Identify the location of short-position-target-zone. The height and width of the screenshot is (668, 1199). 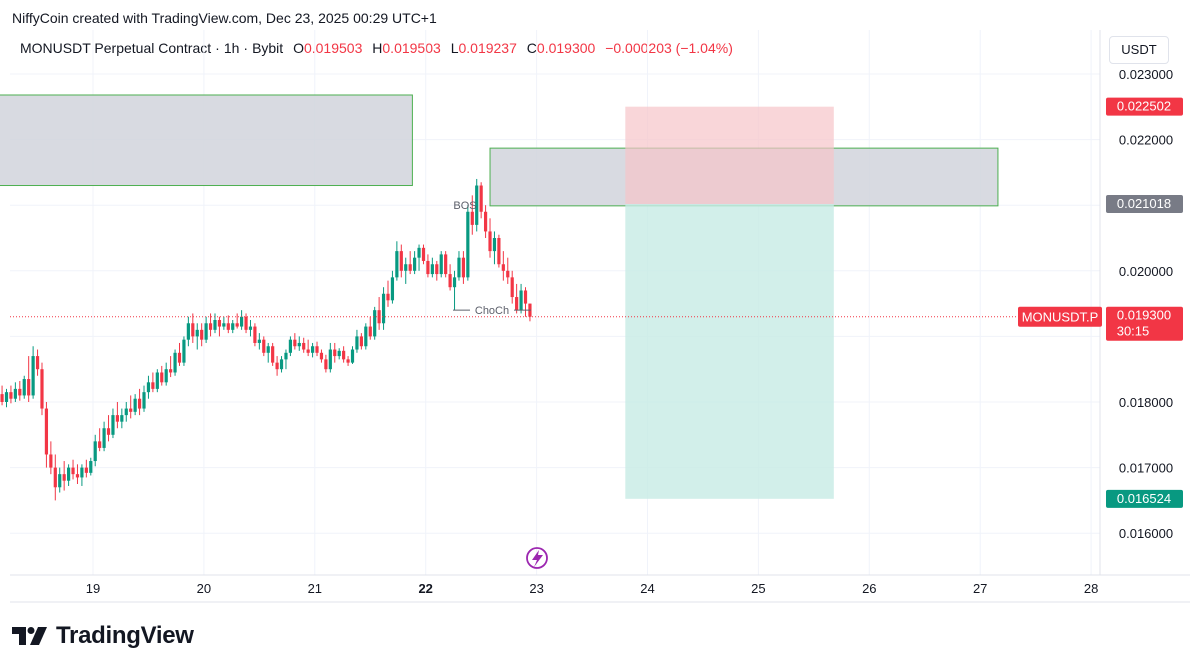
(729, 351).